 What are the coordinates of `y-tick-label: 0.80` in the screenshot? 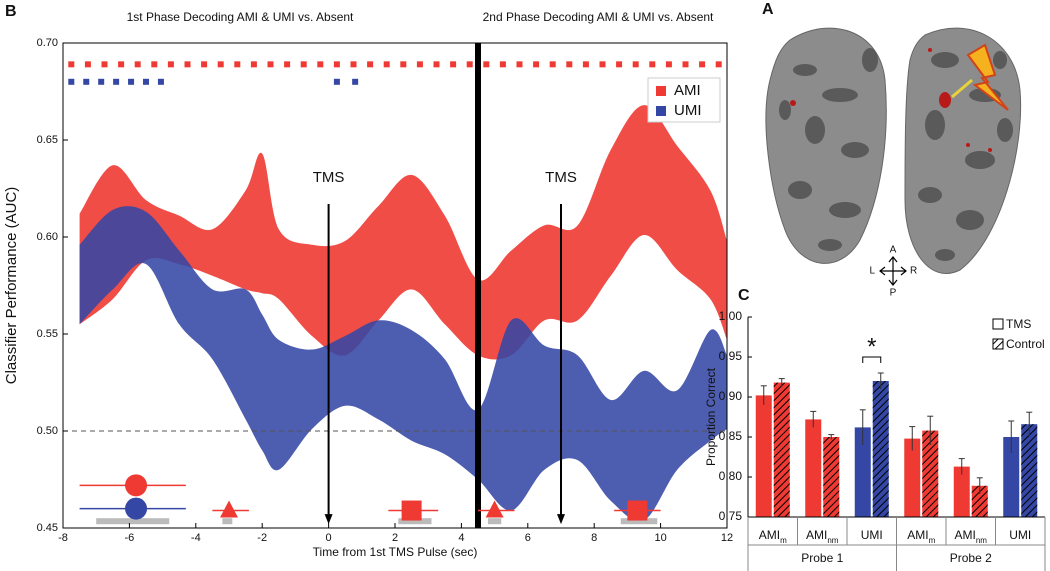 It's located at (731, 476).